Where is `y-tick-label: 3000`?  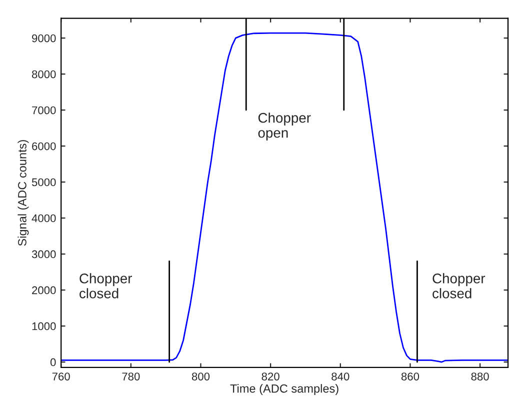 y-tick-label: 3000 is located at coordinates (44, 254).